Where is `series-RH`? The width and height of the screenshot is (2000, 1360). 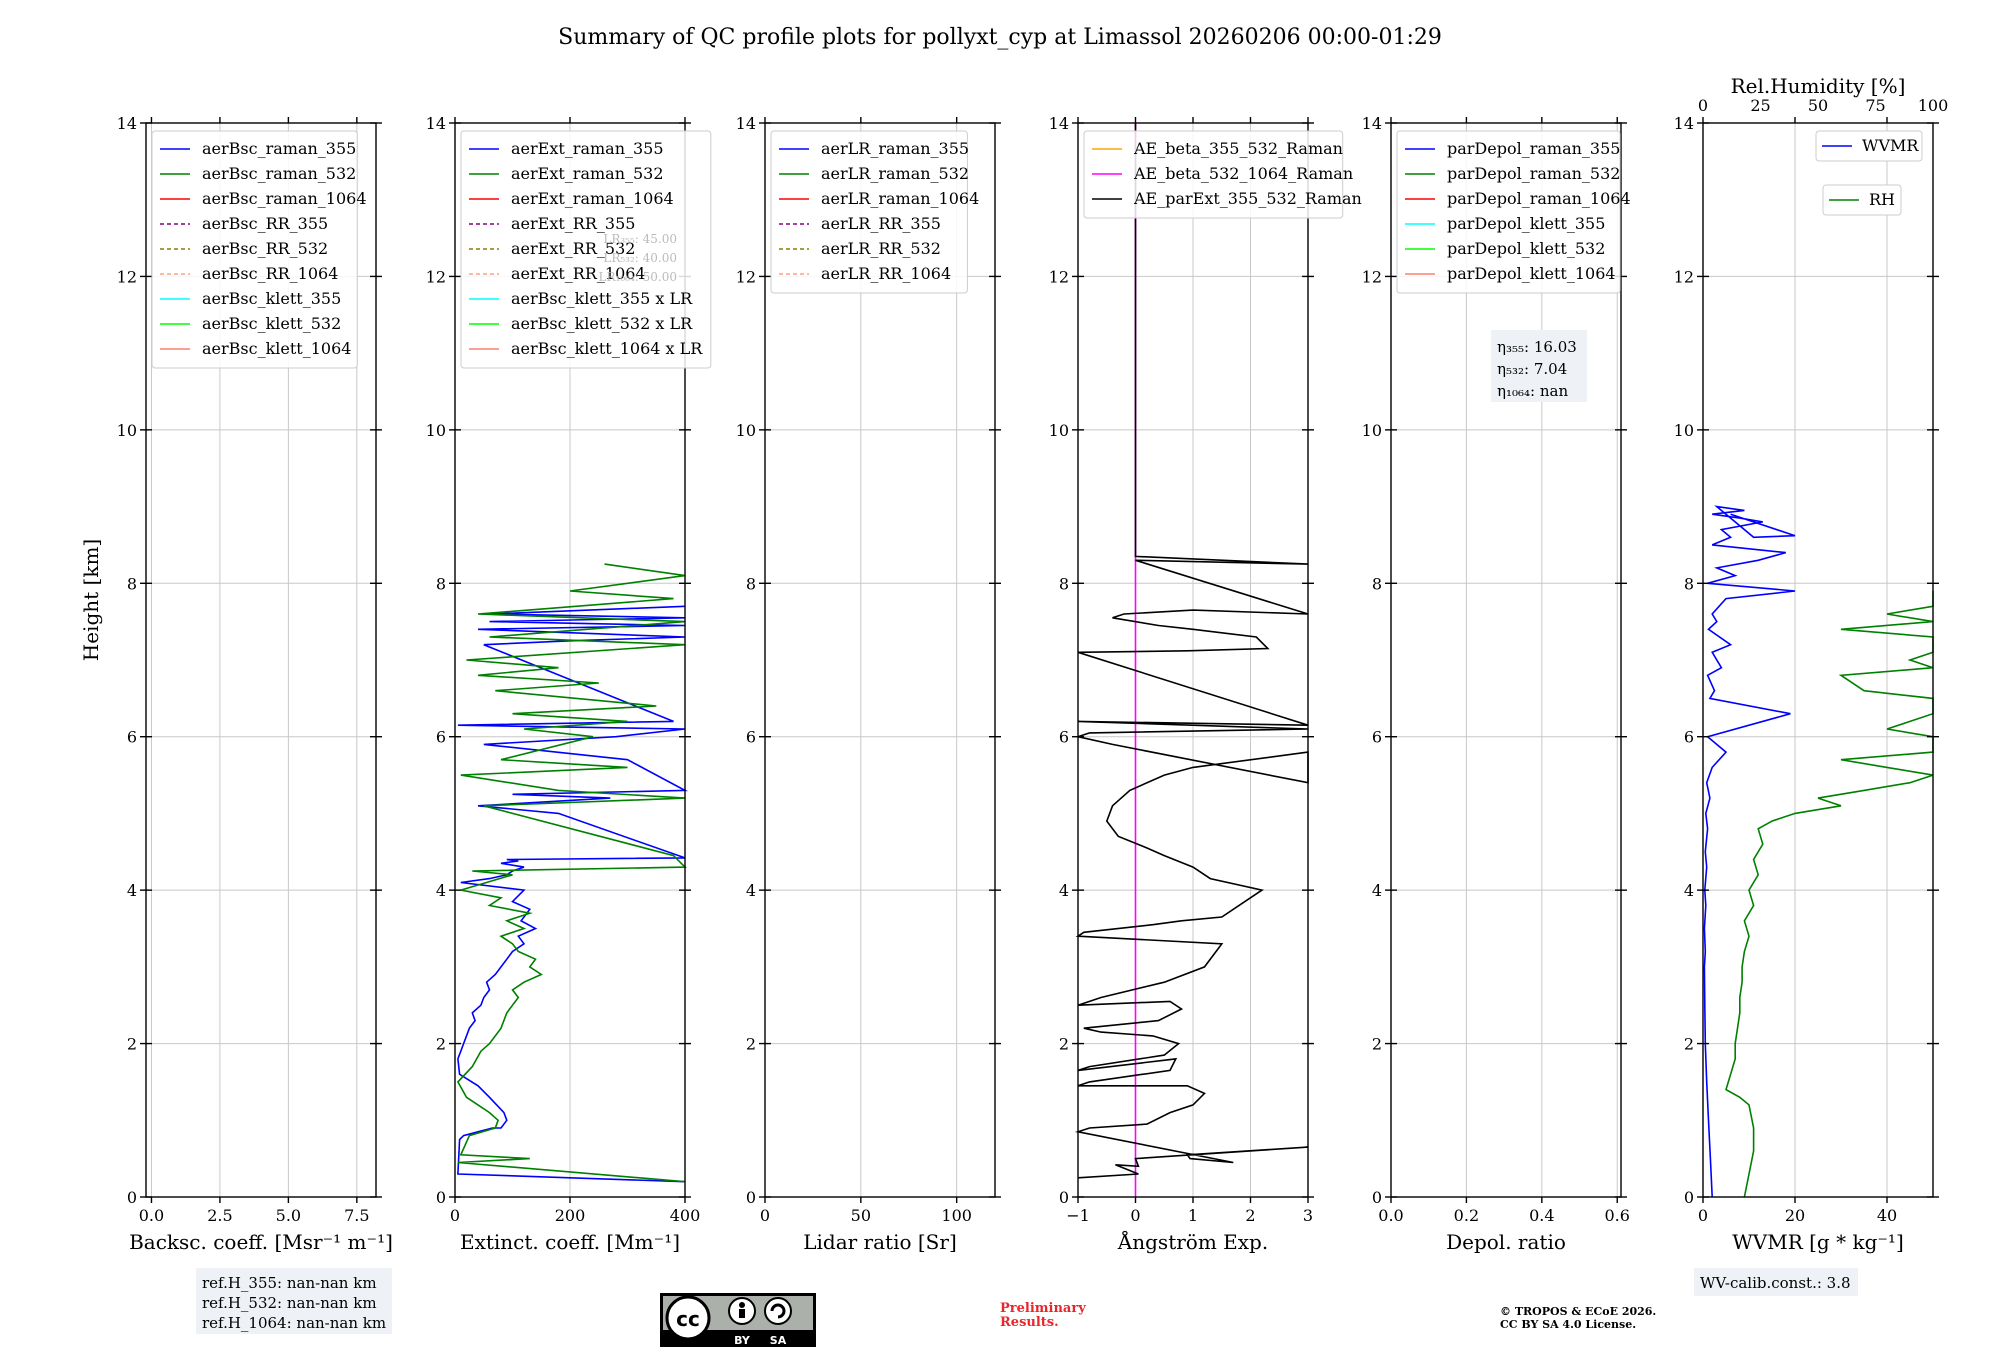 series-RH is located at coordinates (1829, 894).